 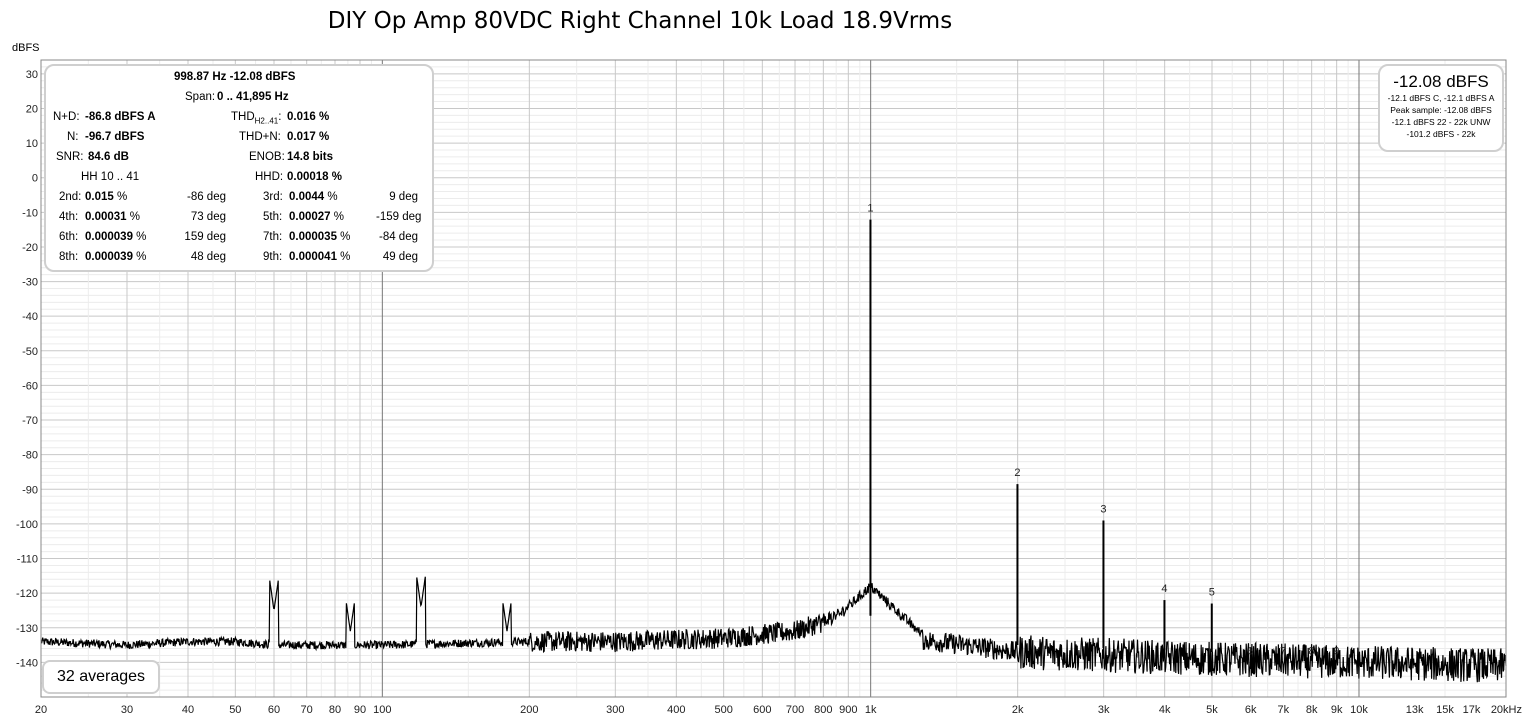 What do you see at coordinates (235, 77) in the screenshot?
I see `fundamental-readout: 998.87 Hz -12.08 dBFS` at bounding box center [235, 77].